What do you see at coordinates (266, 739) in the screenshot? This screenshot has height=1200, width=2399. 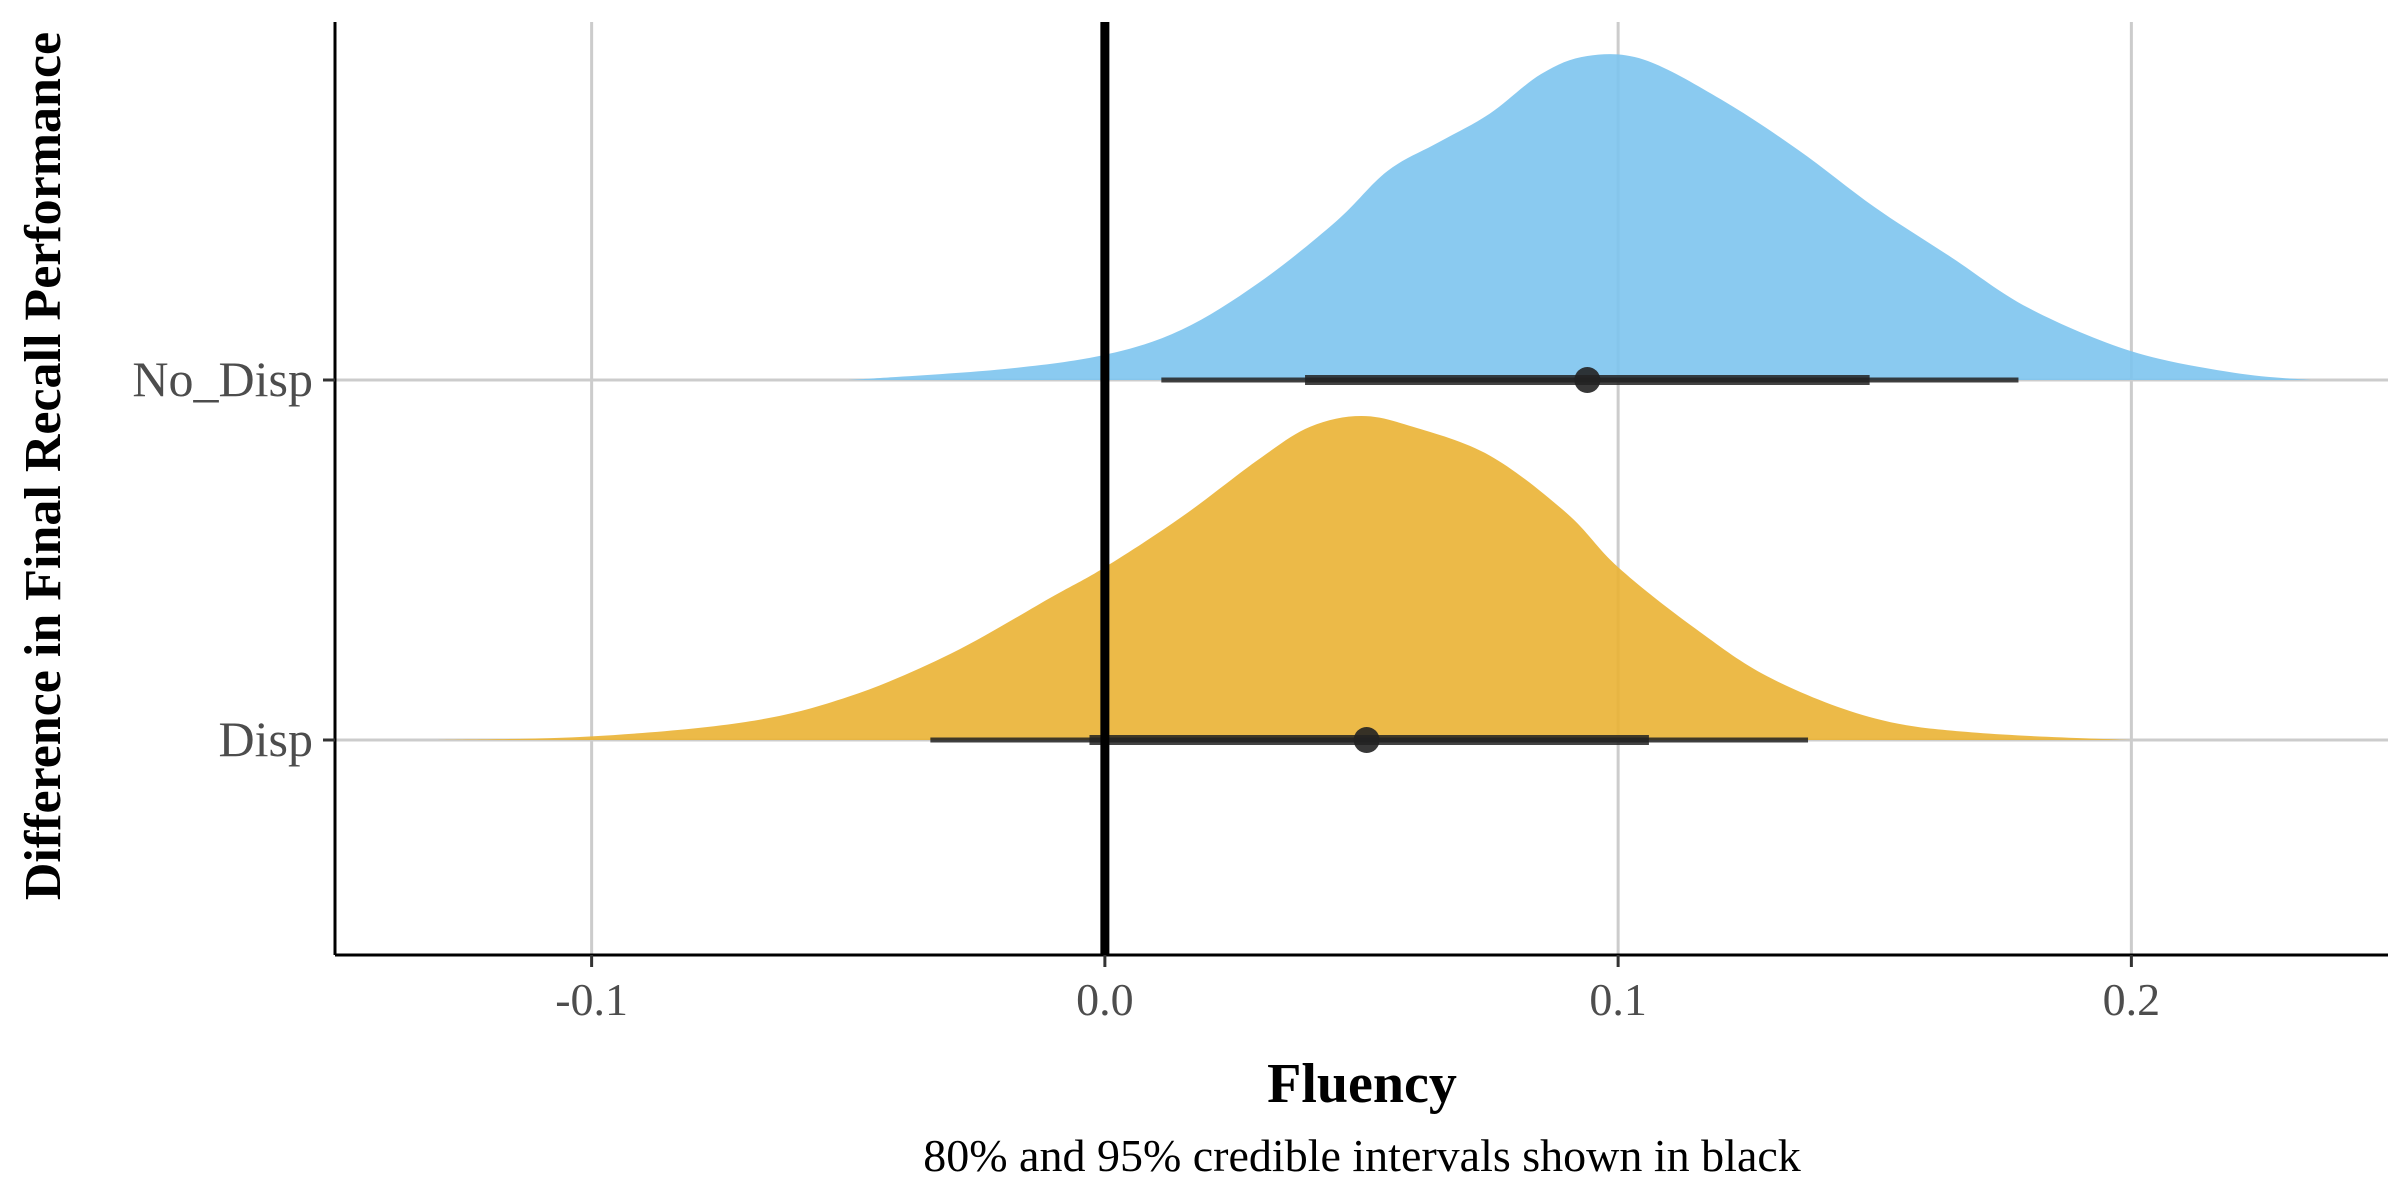 I see `y-tick-label-disp: Disp` at bounding box center [266, 739].